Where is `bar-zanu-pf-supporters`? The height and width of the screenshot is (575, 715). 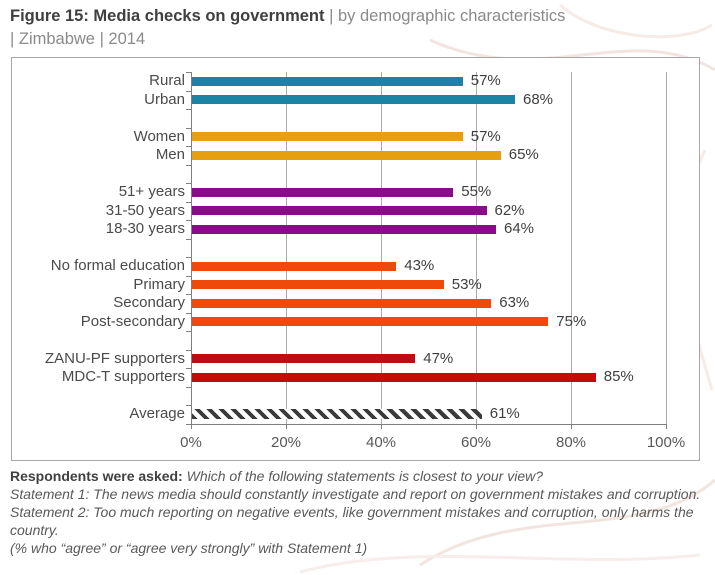
bar-zanu-pf-supporters is located at coordinates (304, 359).